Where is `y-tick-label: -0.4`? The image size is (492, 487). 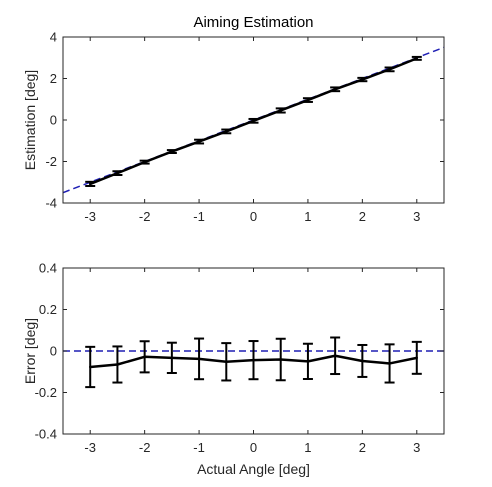 y-tick-label: -0.4 is located at coordinates (46, 434).